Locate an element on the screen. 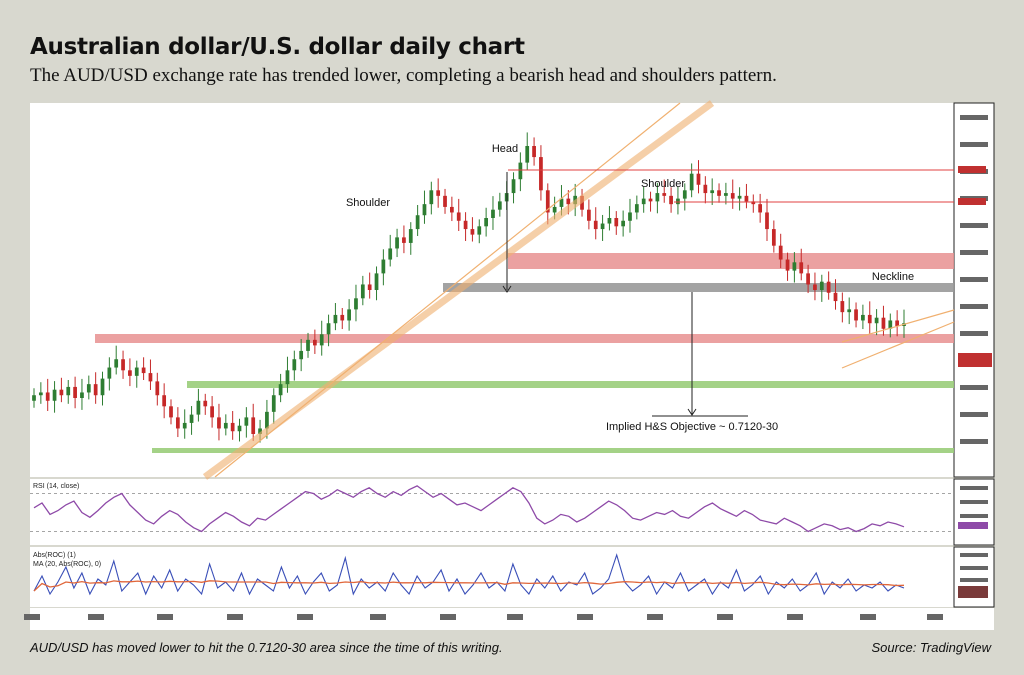  chart-source: Source: TradingView is located at coordinates (931, 647).